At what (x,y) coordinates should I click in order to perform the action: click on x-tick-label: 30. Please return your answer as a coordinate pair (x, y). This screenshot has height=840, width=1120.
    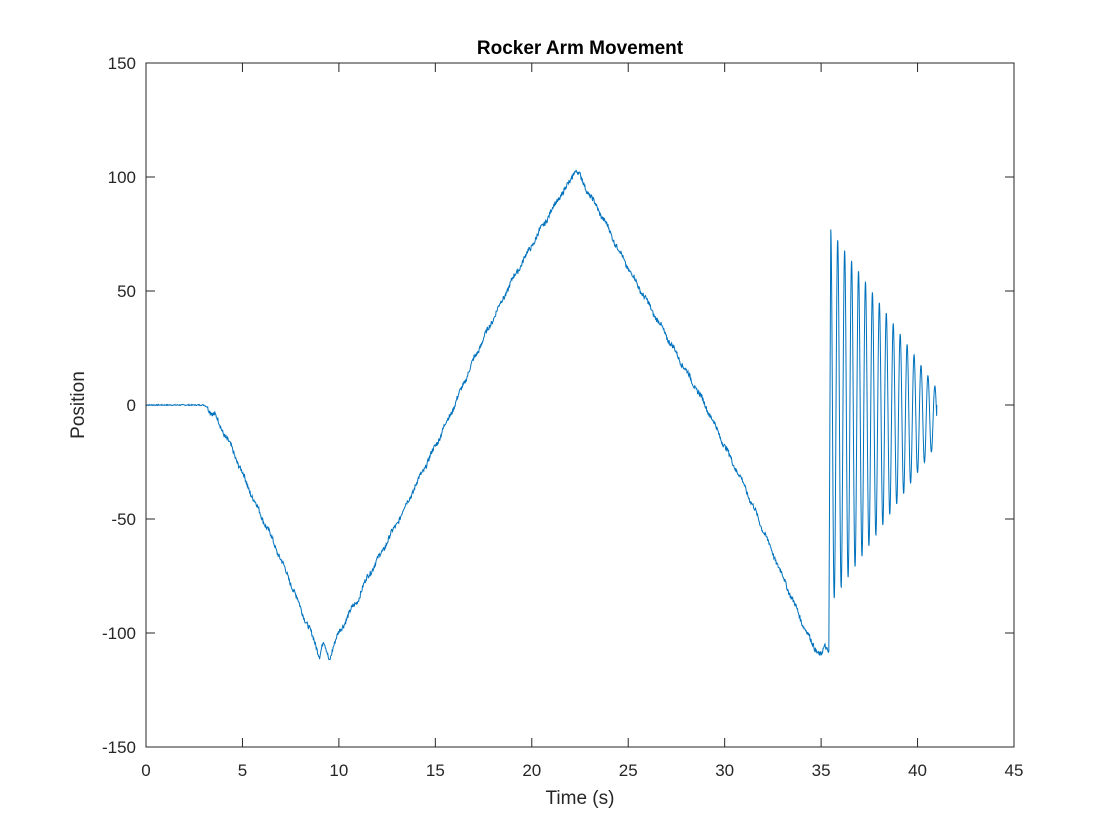
    Looking at the image, I should click on (724, 770).